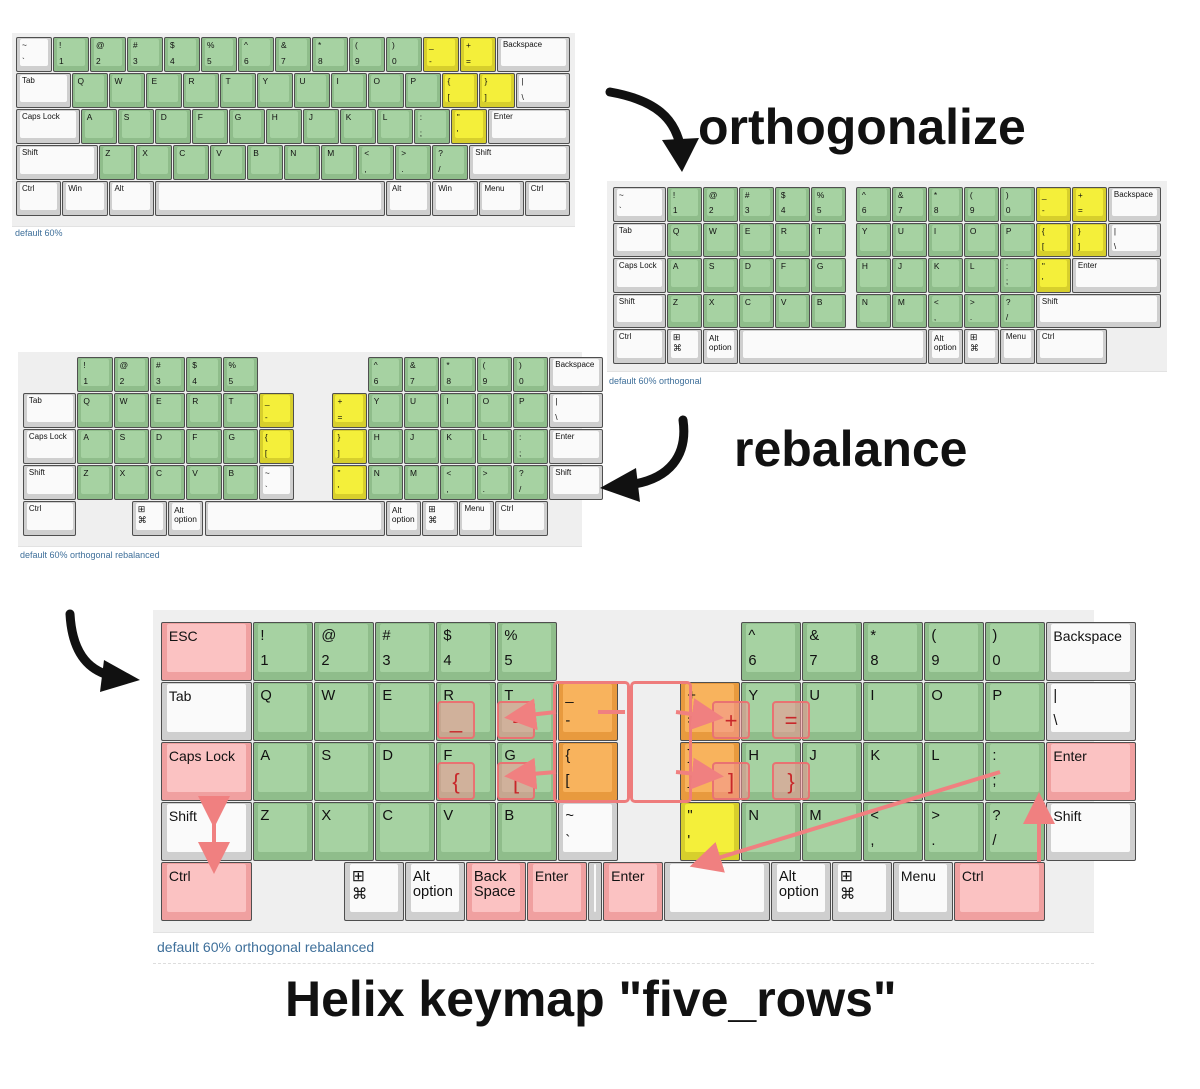 This screenshot has width=1200, height=1089. I want to click on key-r: R, so click(204, 410).